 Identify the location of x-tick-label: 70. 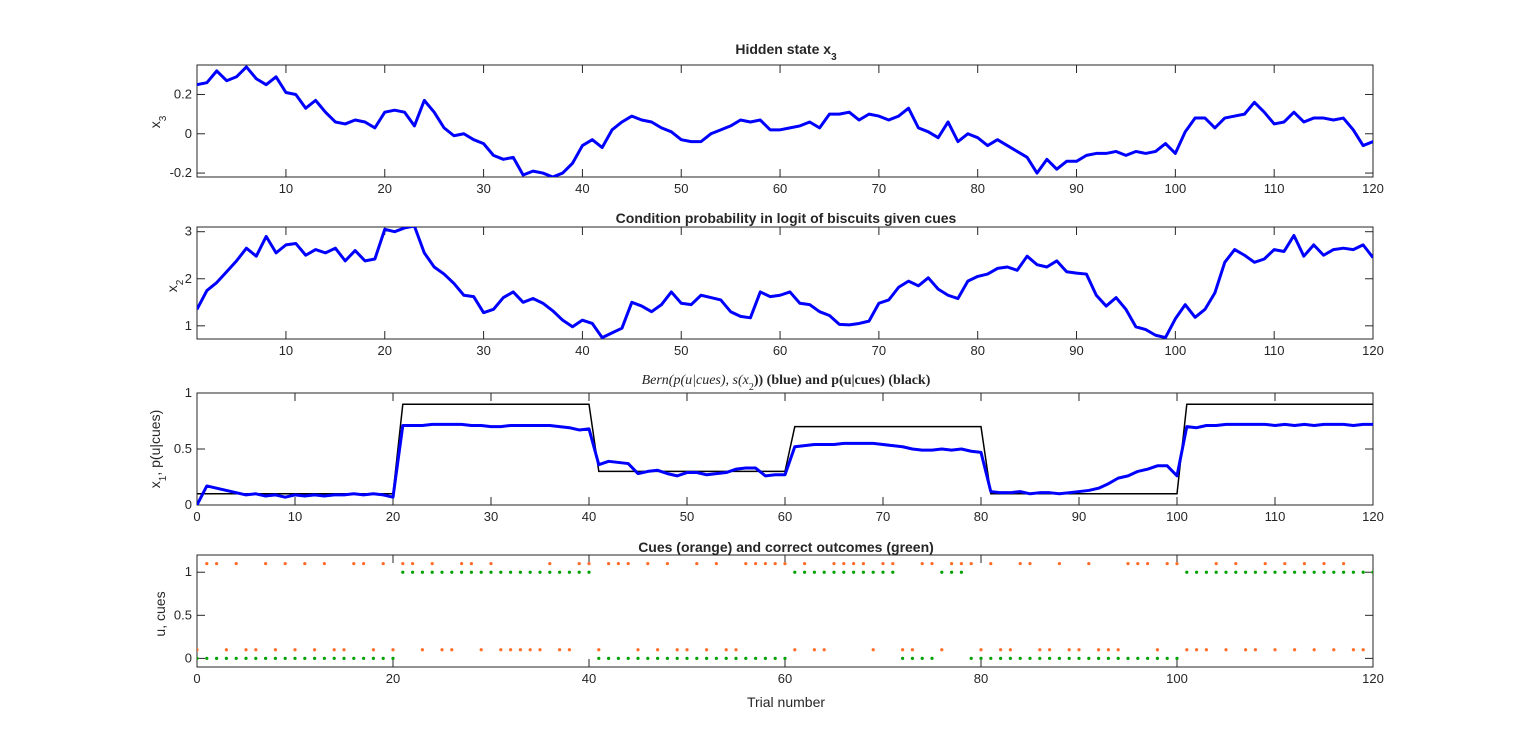
(879, 350).